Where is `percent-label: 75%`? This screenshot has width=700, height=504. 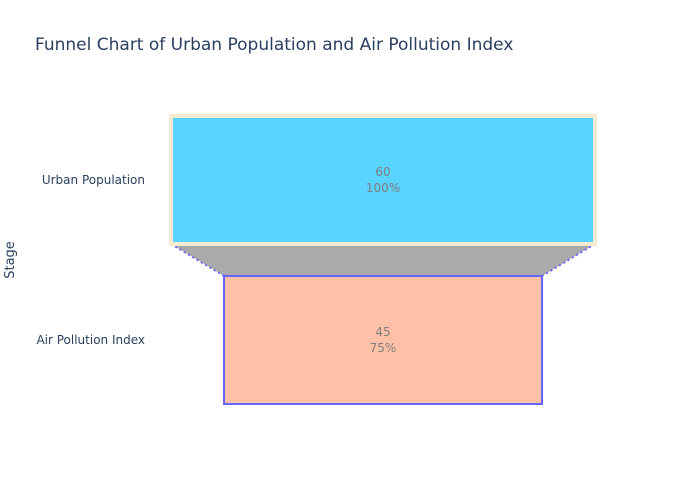
percent-label: 75% is located at coordinates (383, 348).